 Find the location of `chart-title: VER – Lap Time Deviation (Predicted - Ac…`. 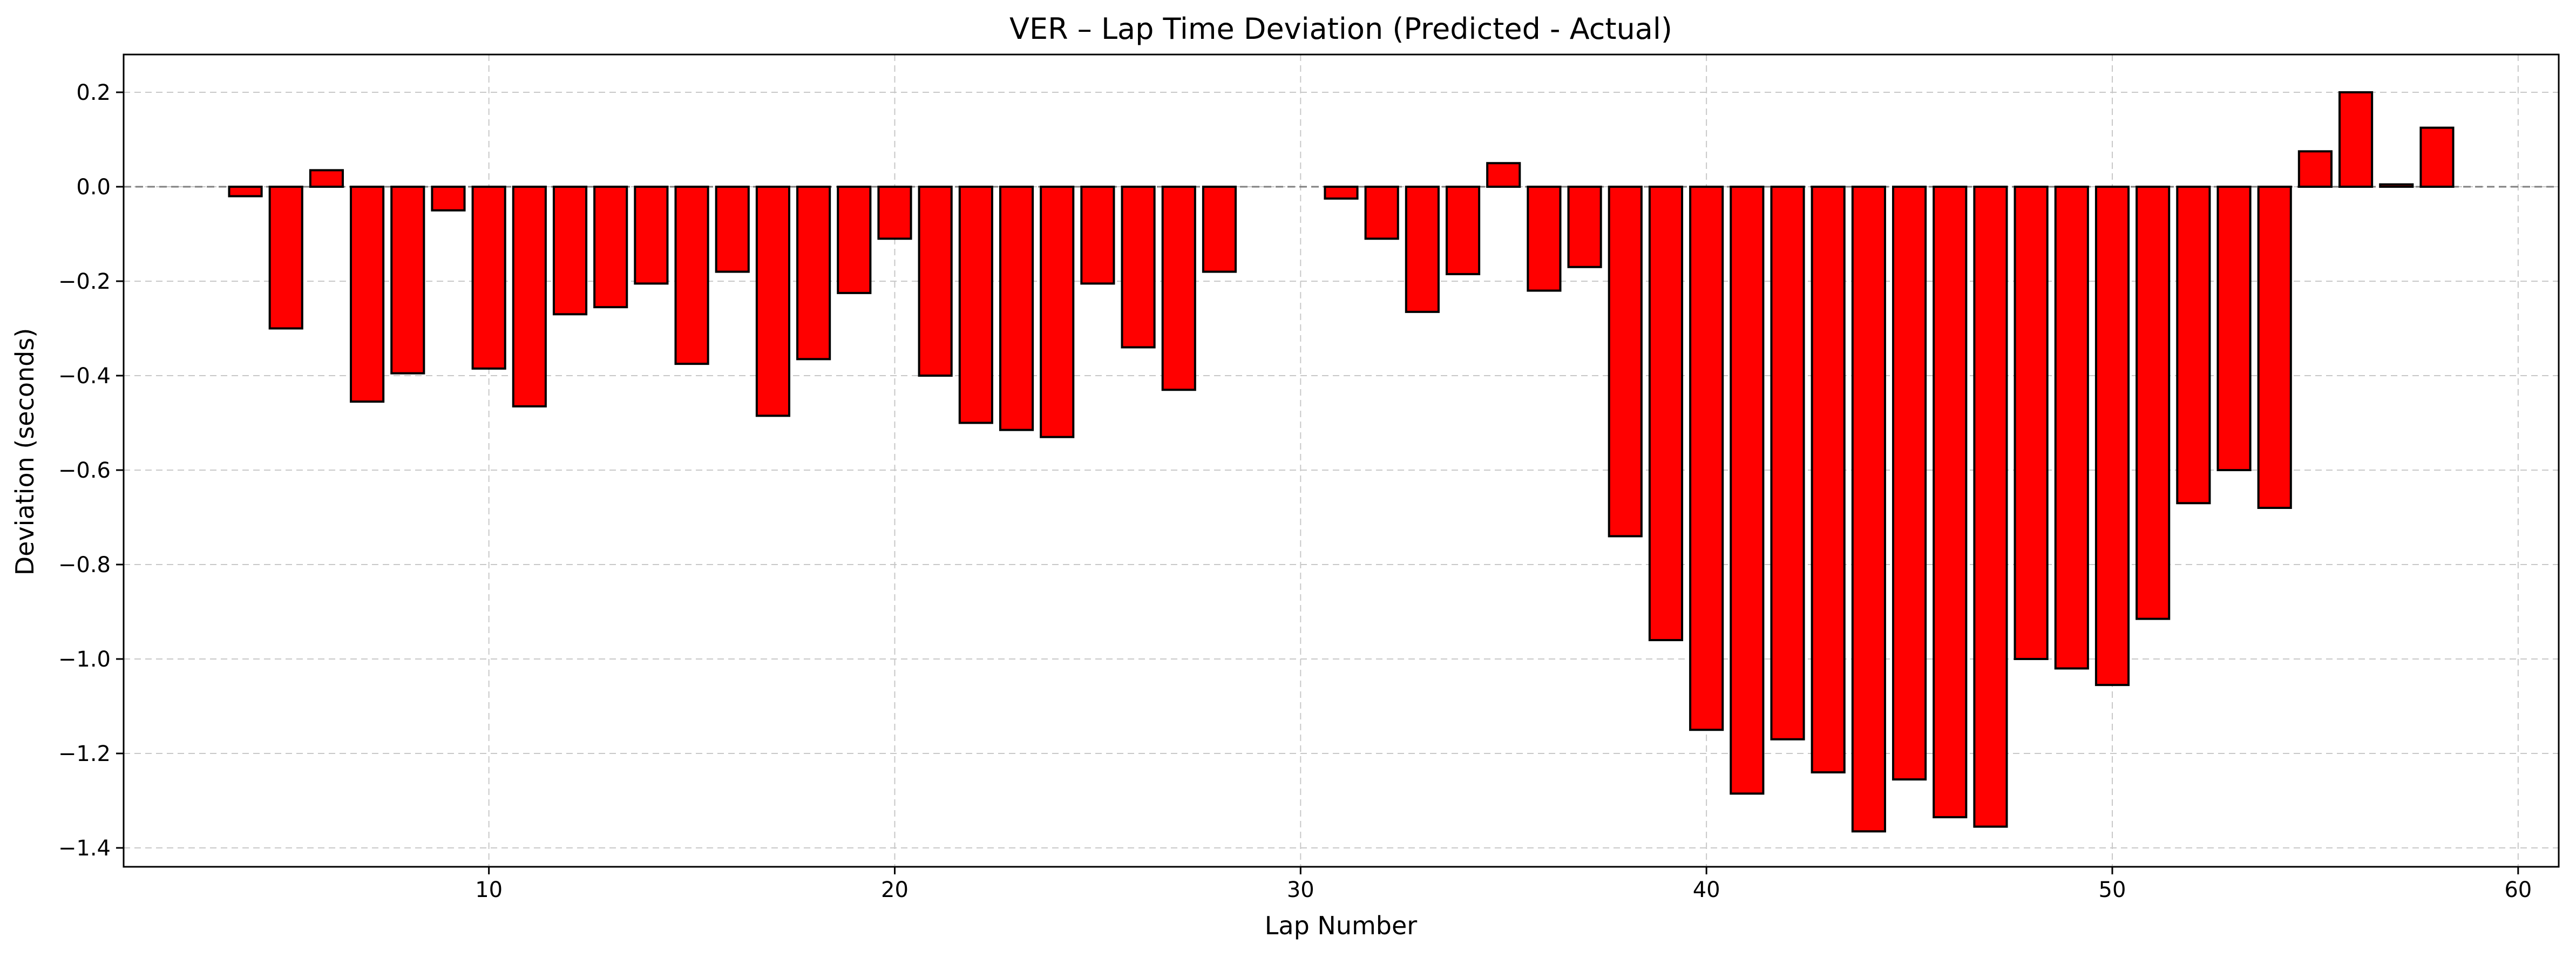

chart-title: VER – Lap Time Deviation (Predicted - Ac… is located at coordinates (1340, 29).